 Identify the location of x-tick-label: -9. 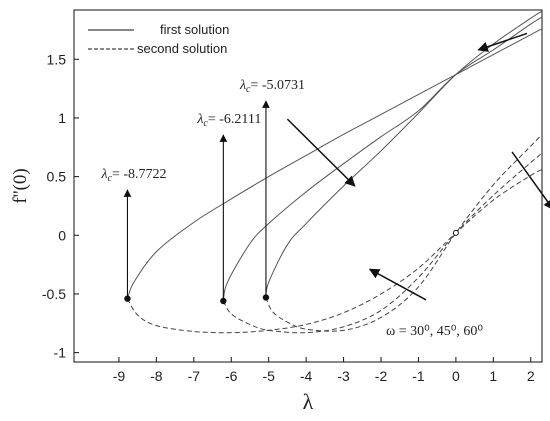
(119, 376).